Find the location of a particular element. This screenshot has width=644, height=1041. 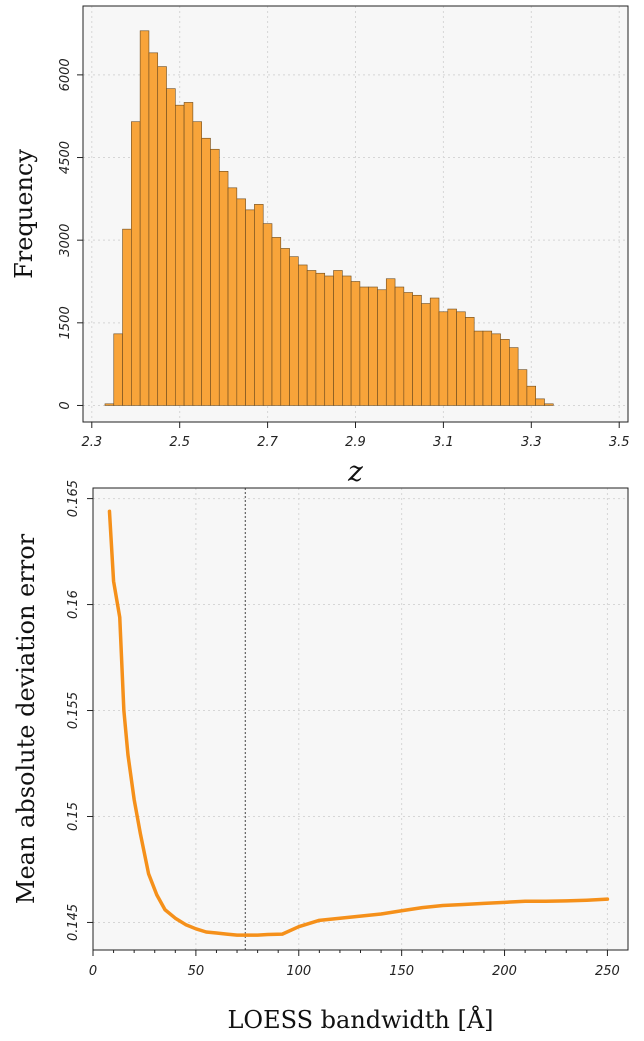

y-axis-title: Frequency is located at coordinates (24, 214).